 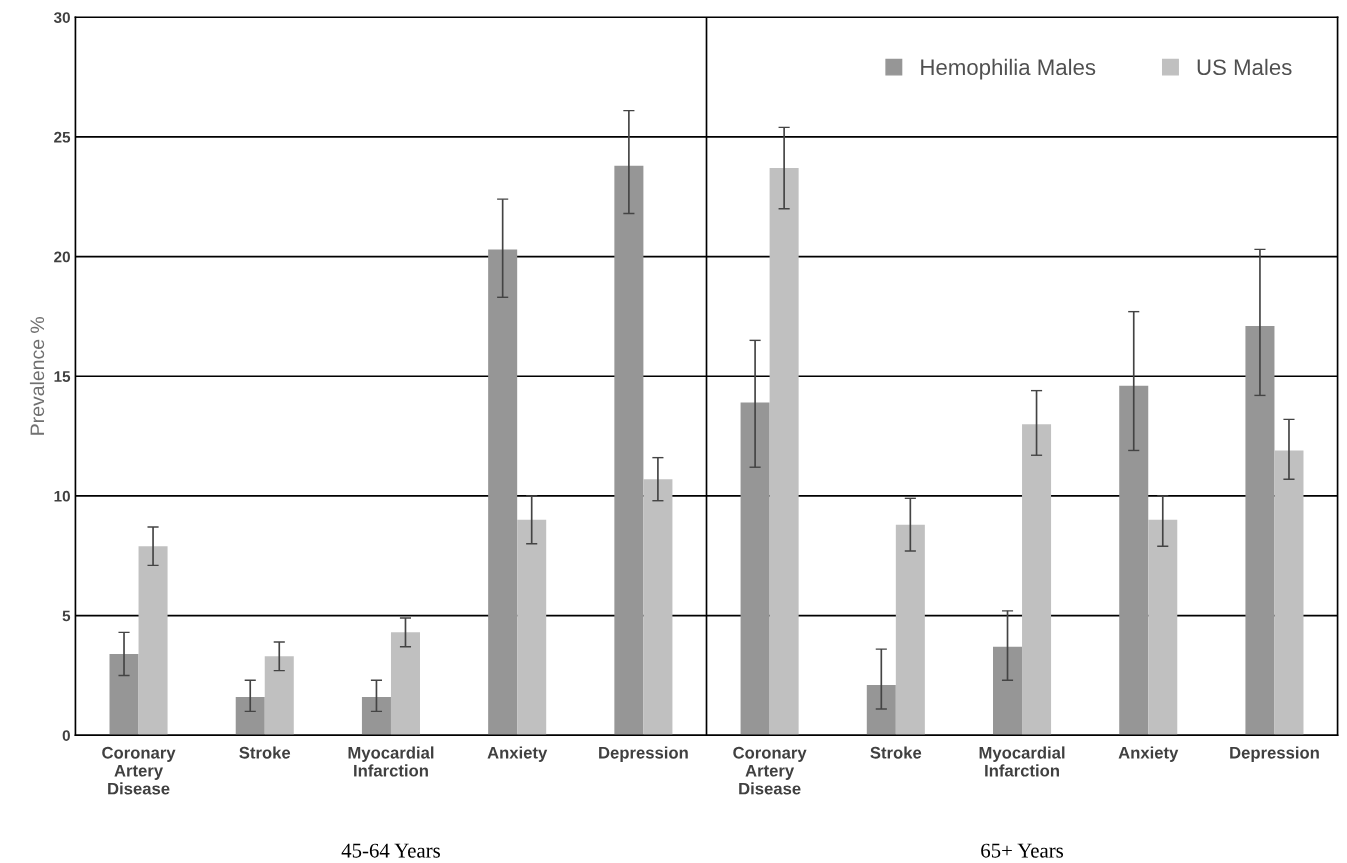 I want to click on text: 45-64 Years, so click(x=390, y=850).